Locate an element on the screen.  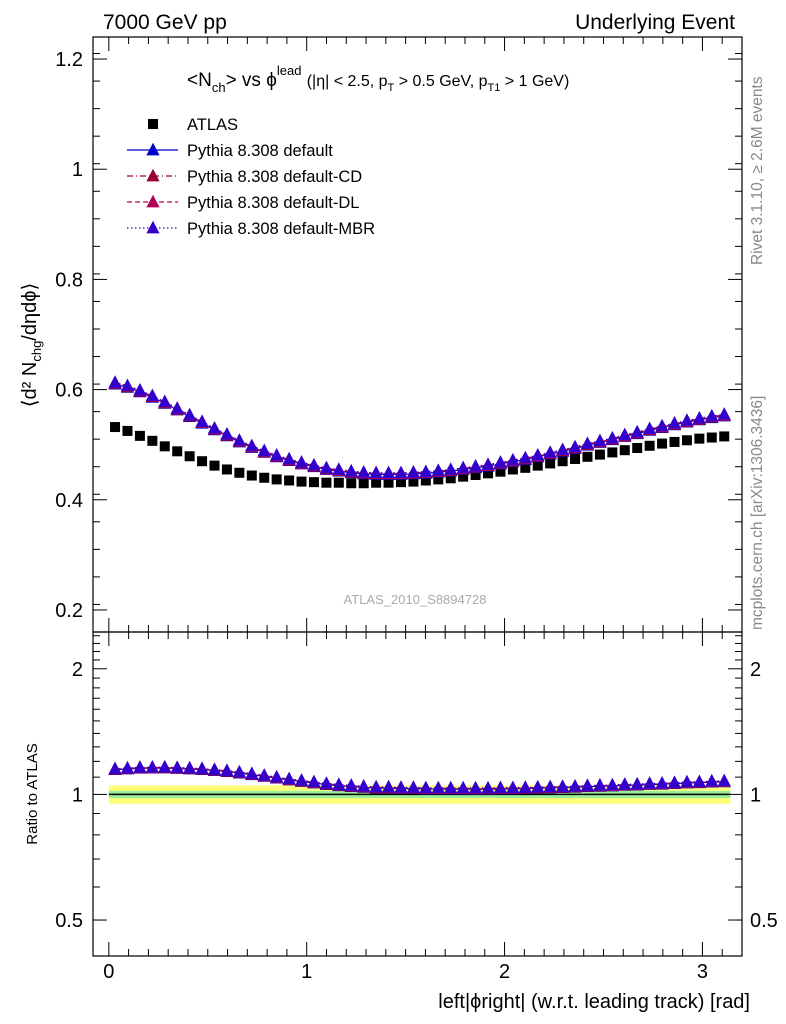
top-ytick-label: 0.2 is located at coordinates (69, 611).